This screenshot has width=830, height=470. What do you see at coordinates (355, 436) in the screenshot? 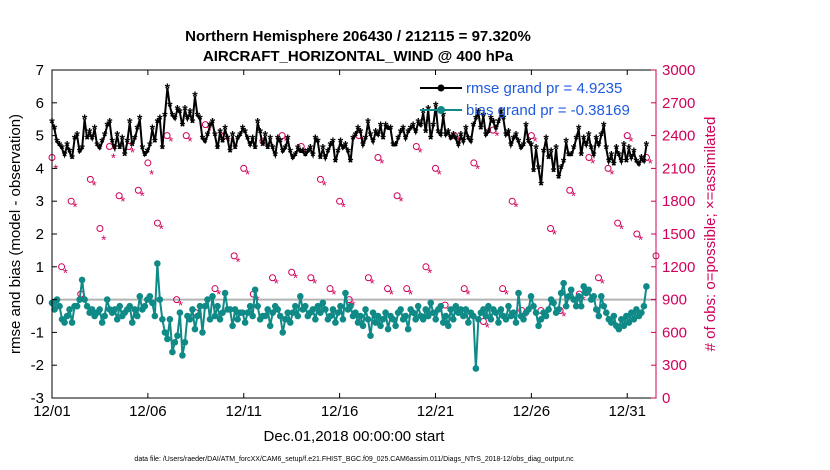
I see `x-axis-label: Dec.01,2018 00:00:00 start` at bounding box center [355, 436].